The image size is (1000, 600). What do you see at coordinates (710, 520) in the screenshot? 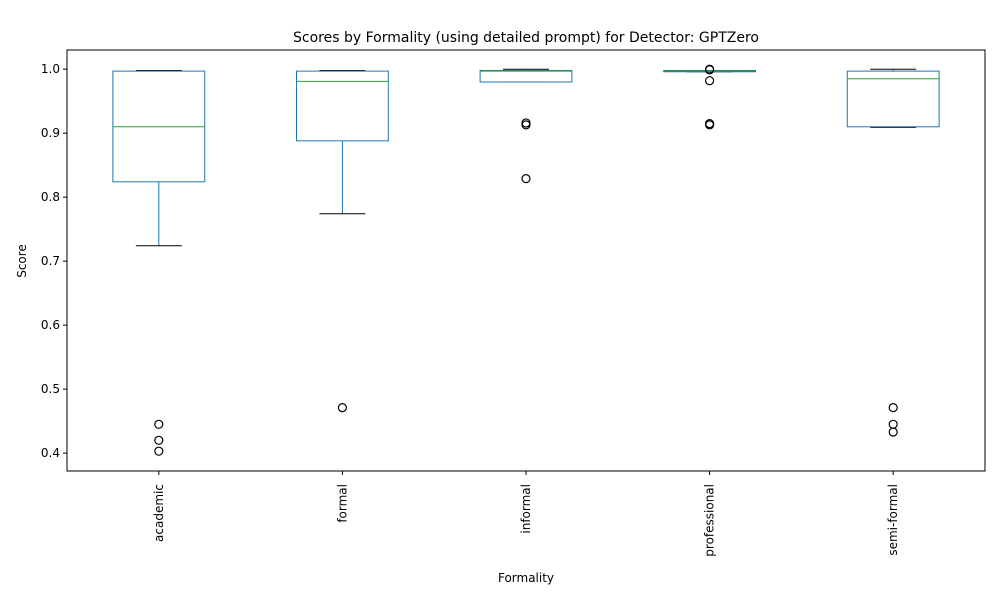
I see `x-tick-label: professional` at bounding box center [710, 520].